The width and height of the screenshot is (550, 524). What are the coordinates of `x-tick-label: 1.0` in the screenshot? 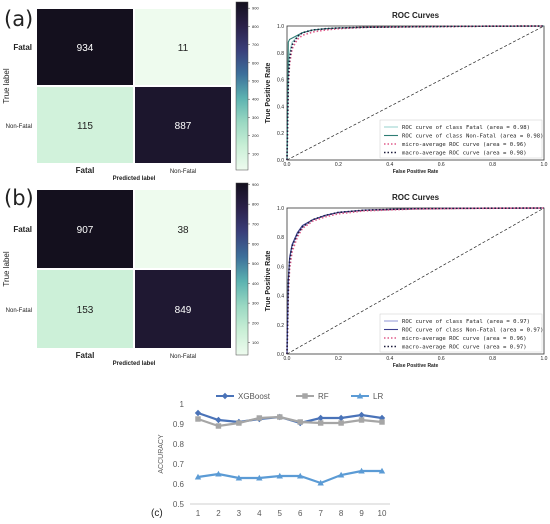 It's located at (544, 359).